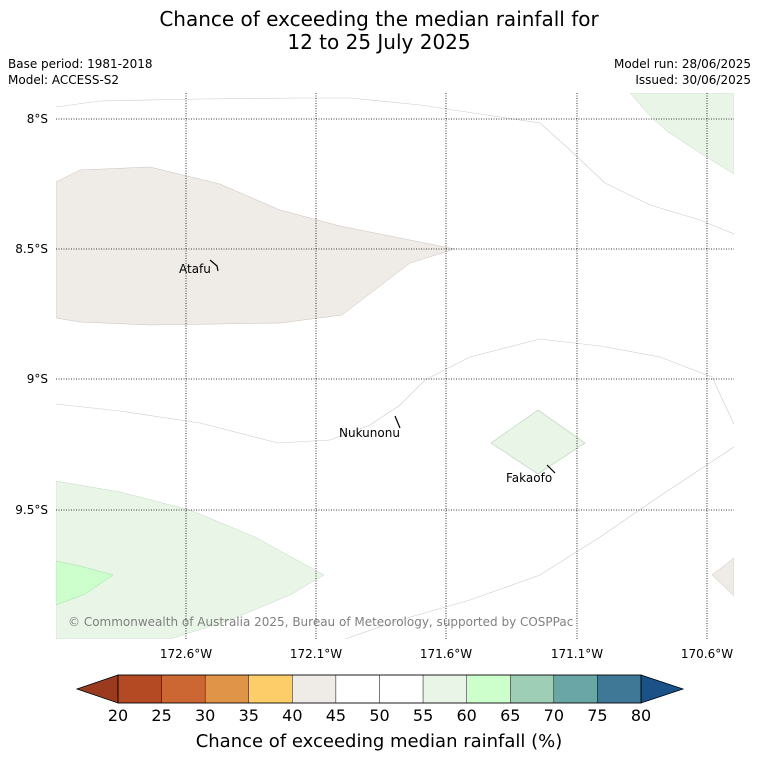 The height and width of the screenshot is (781, 758). What do you see at coordinates (529, 478) in the screenshot?
I see `place-label-fakaofo: Fakaofo` at bounding box center [529, 478].